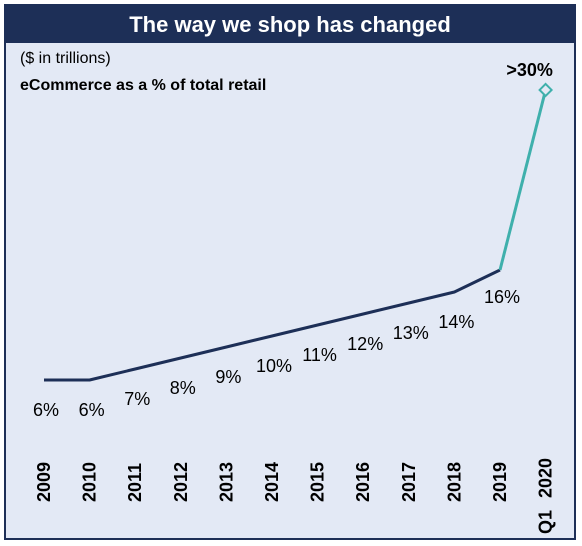  I want to click on data-label: 7%, so click(137, 399).